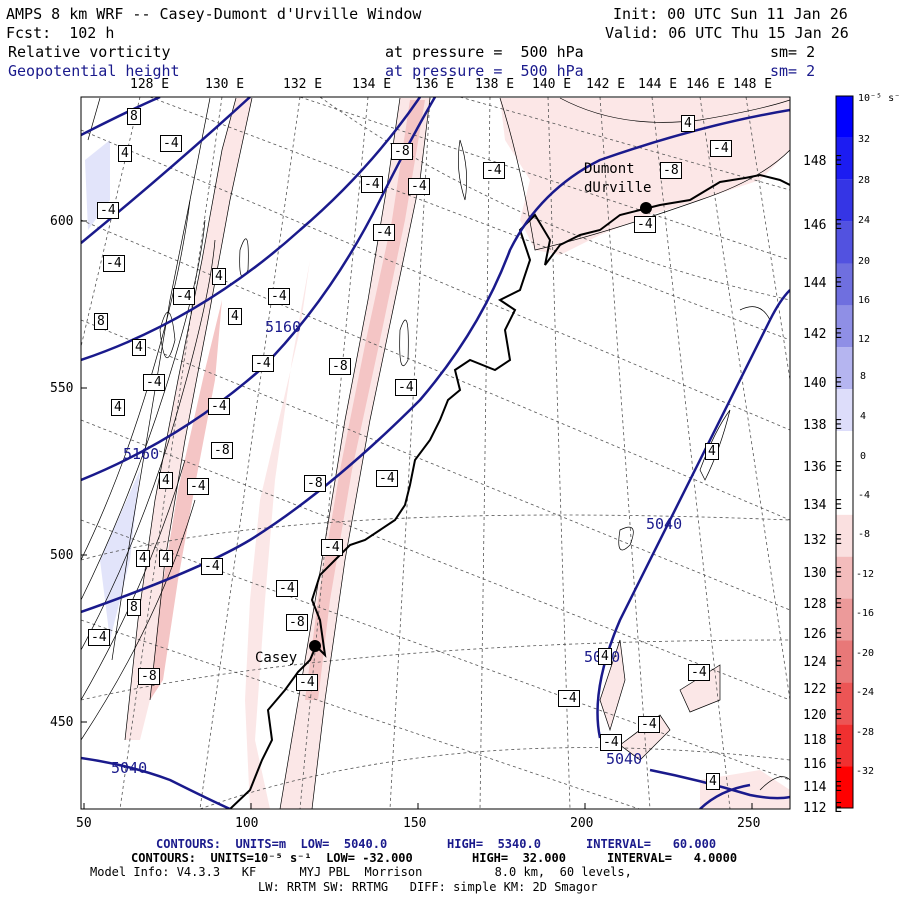 Image resolution: width=900 pixels, height=900 pixels. Describe the element at coordinates (864, 495) in the screenshot. I see `colorbar-tick: -4` at that location.